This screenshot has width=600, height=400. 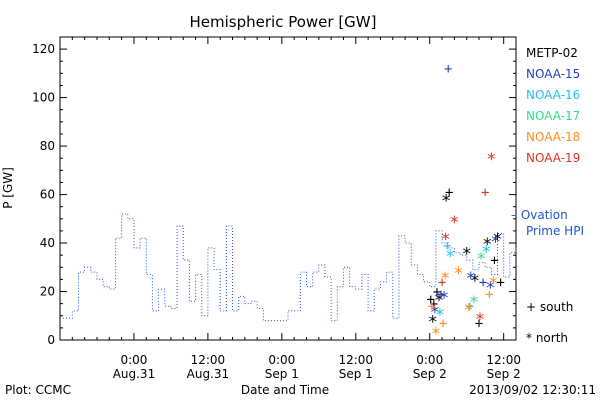 What do you see at coordinates (549, 307) in the screenshot?
I see `symbol-legend-south: + south` at bounding box center [549, 307].